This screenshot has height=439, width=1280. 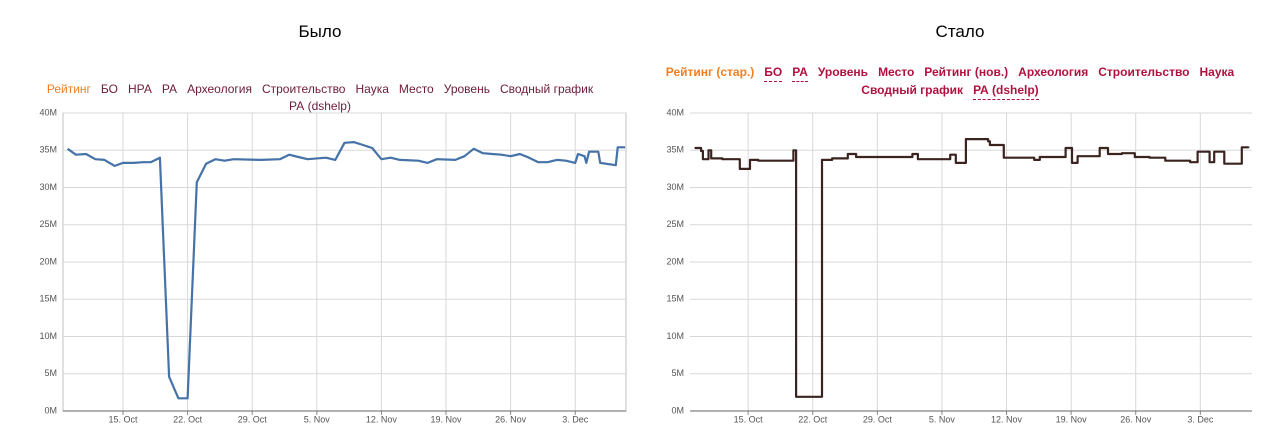 What do you see at coordinates (966, 72) in the screenshot?
I see `tab: Рейтинг (нов.)` at bounding box center [966, 72].